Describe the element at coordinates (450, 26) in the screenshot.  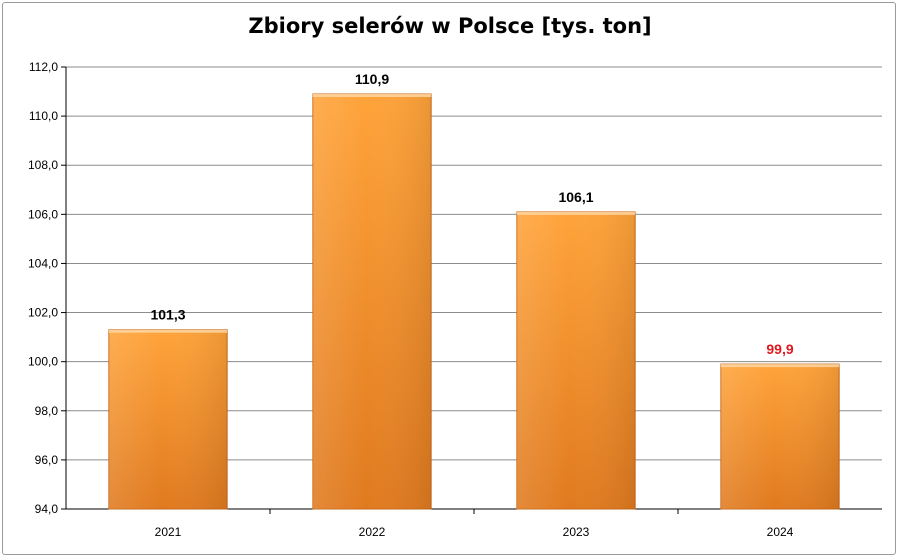
I see `chart-title: Zbiory selerów w Polsce [tys. ton]` at that location.